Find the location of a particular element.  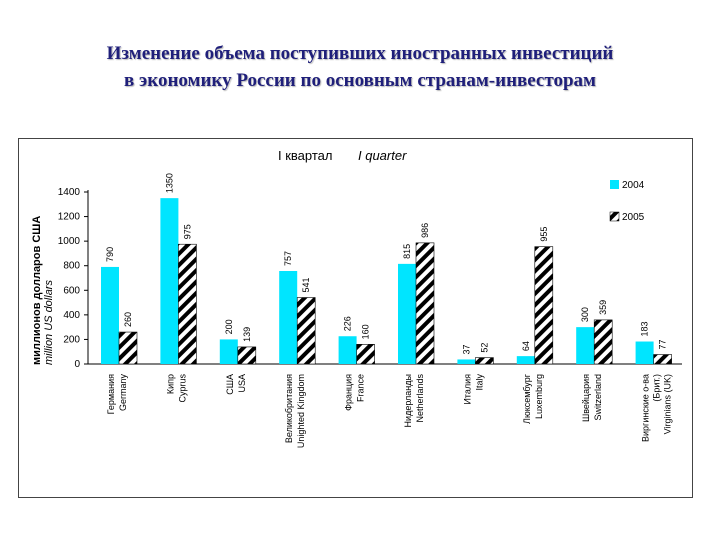

category-label-ru: Кипр is located at coordinates (170, 384).